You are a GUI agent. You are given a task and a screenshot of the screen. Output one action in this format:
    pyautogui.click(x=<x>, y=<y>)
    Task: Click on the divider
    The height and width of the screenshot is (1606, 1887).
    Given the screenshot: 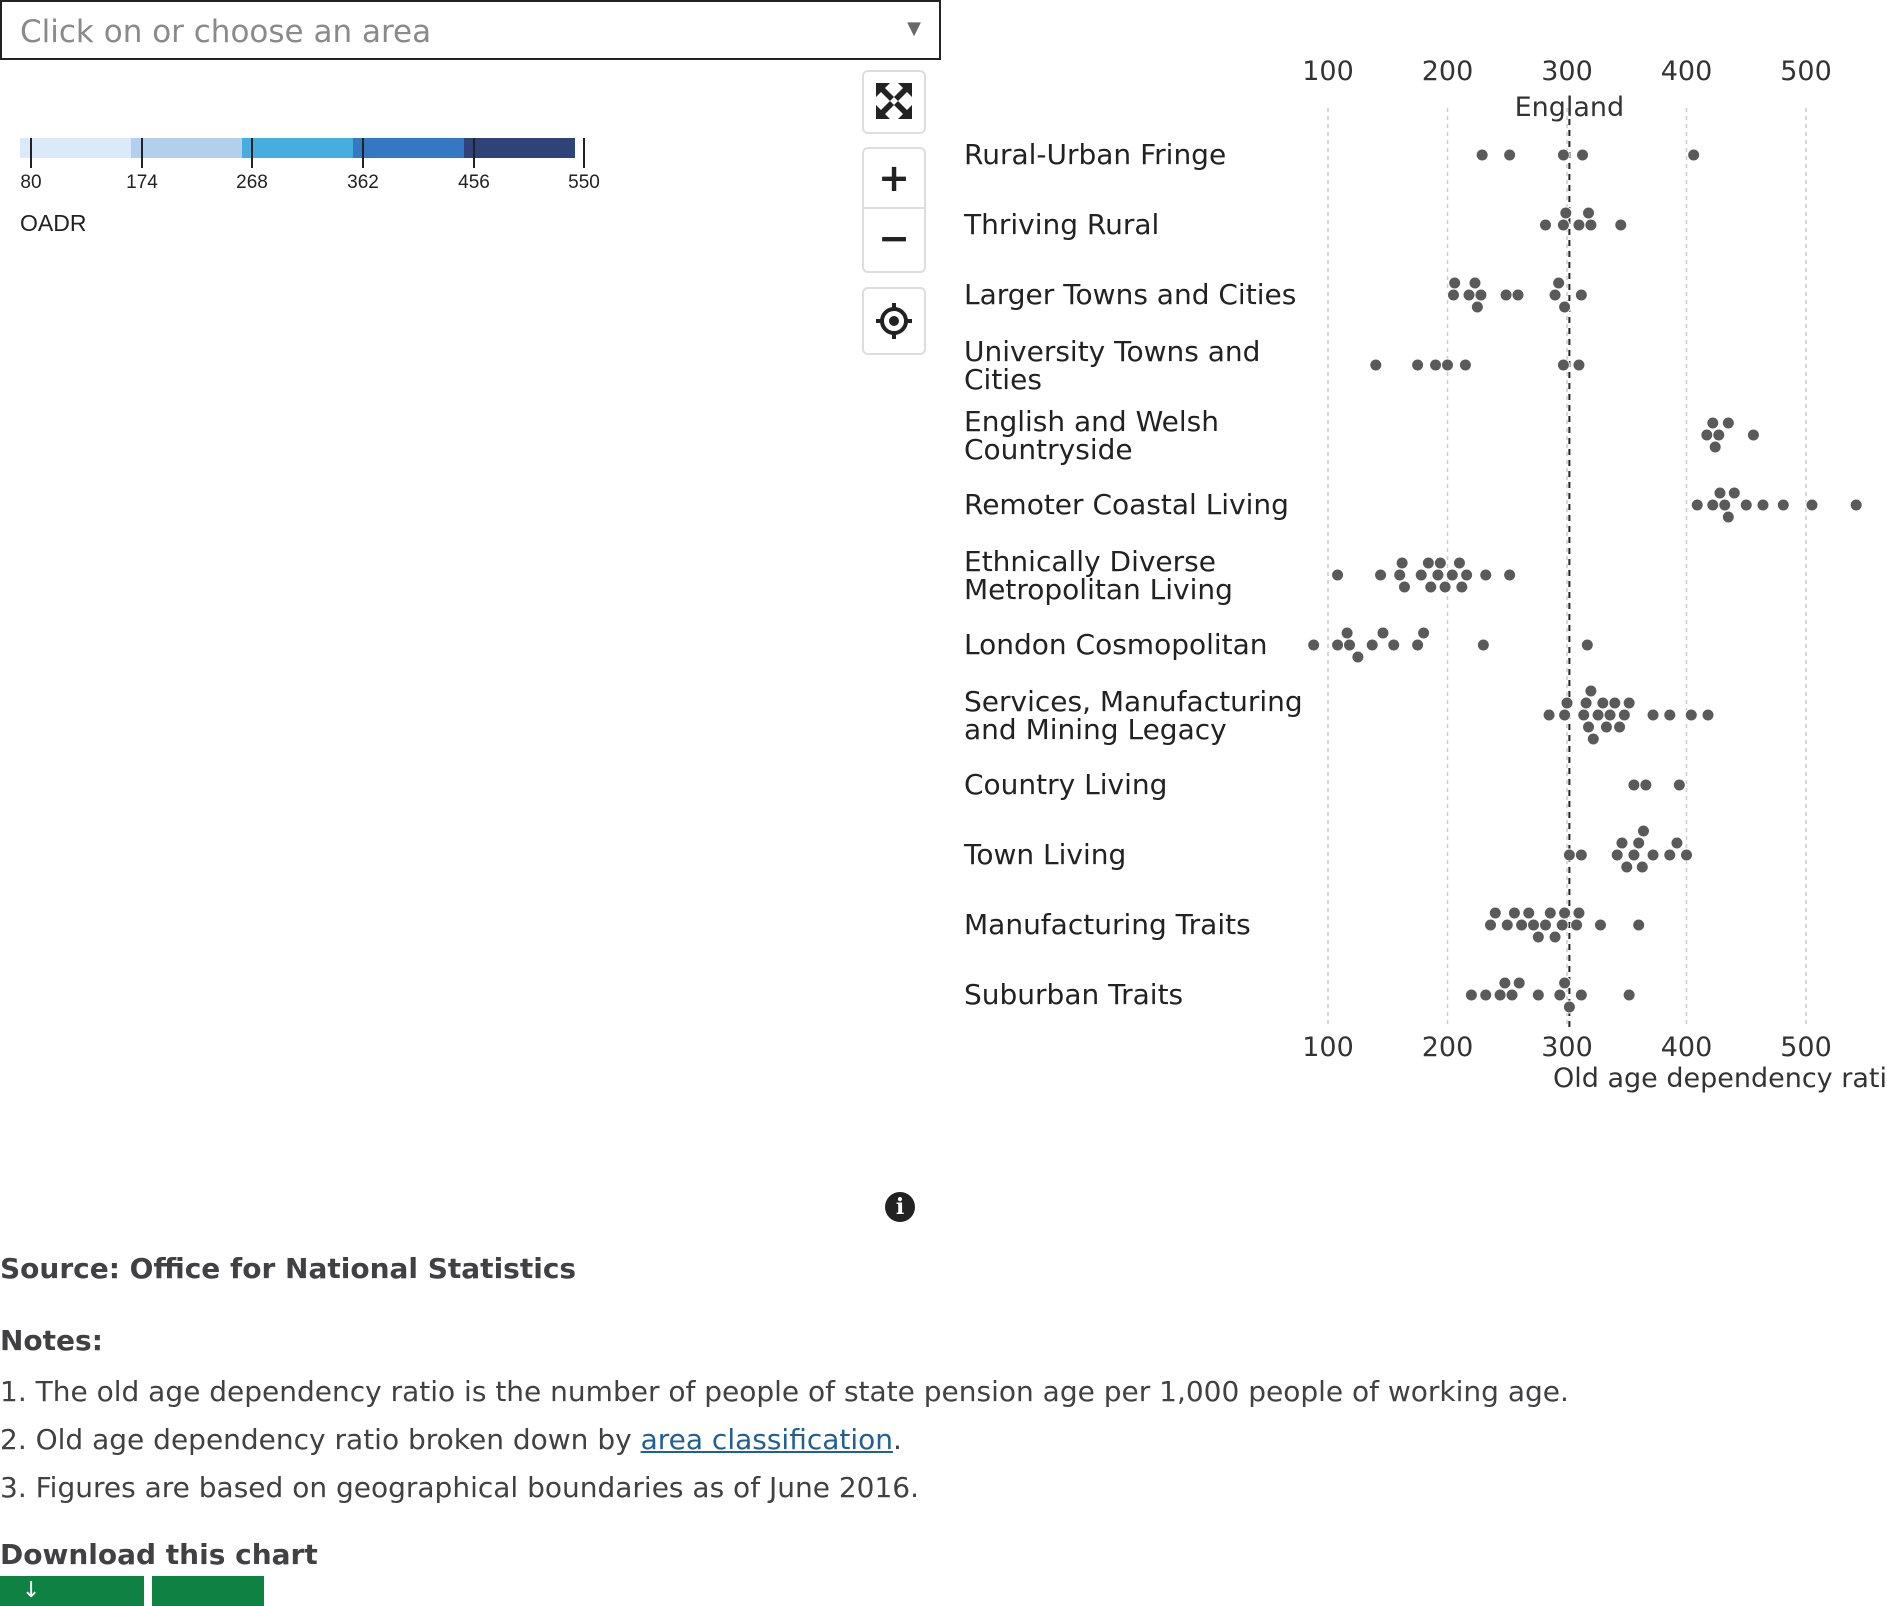 What is the action you would take?
    pyautogui.click(x=894, y=208)
    